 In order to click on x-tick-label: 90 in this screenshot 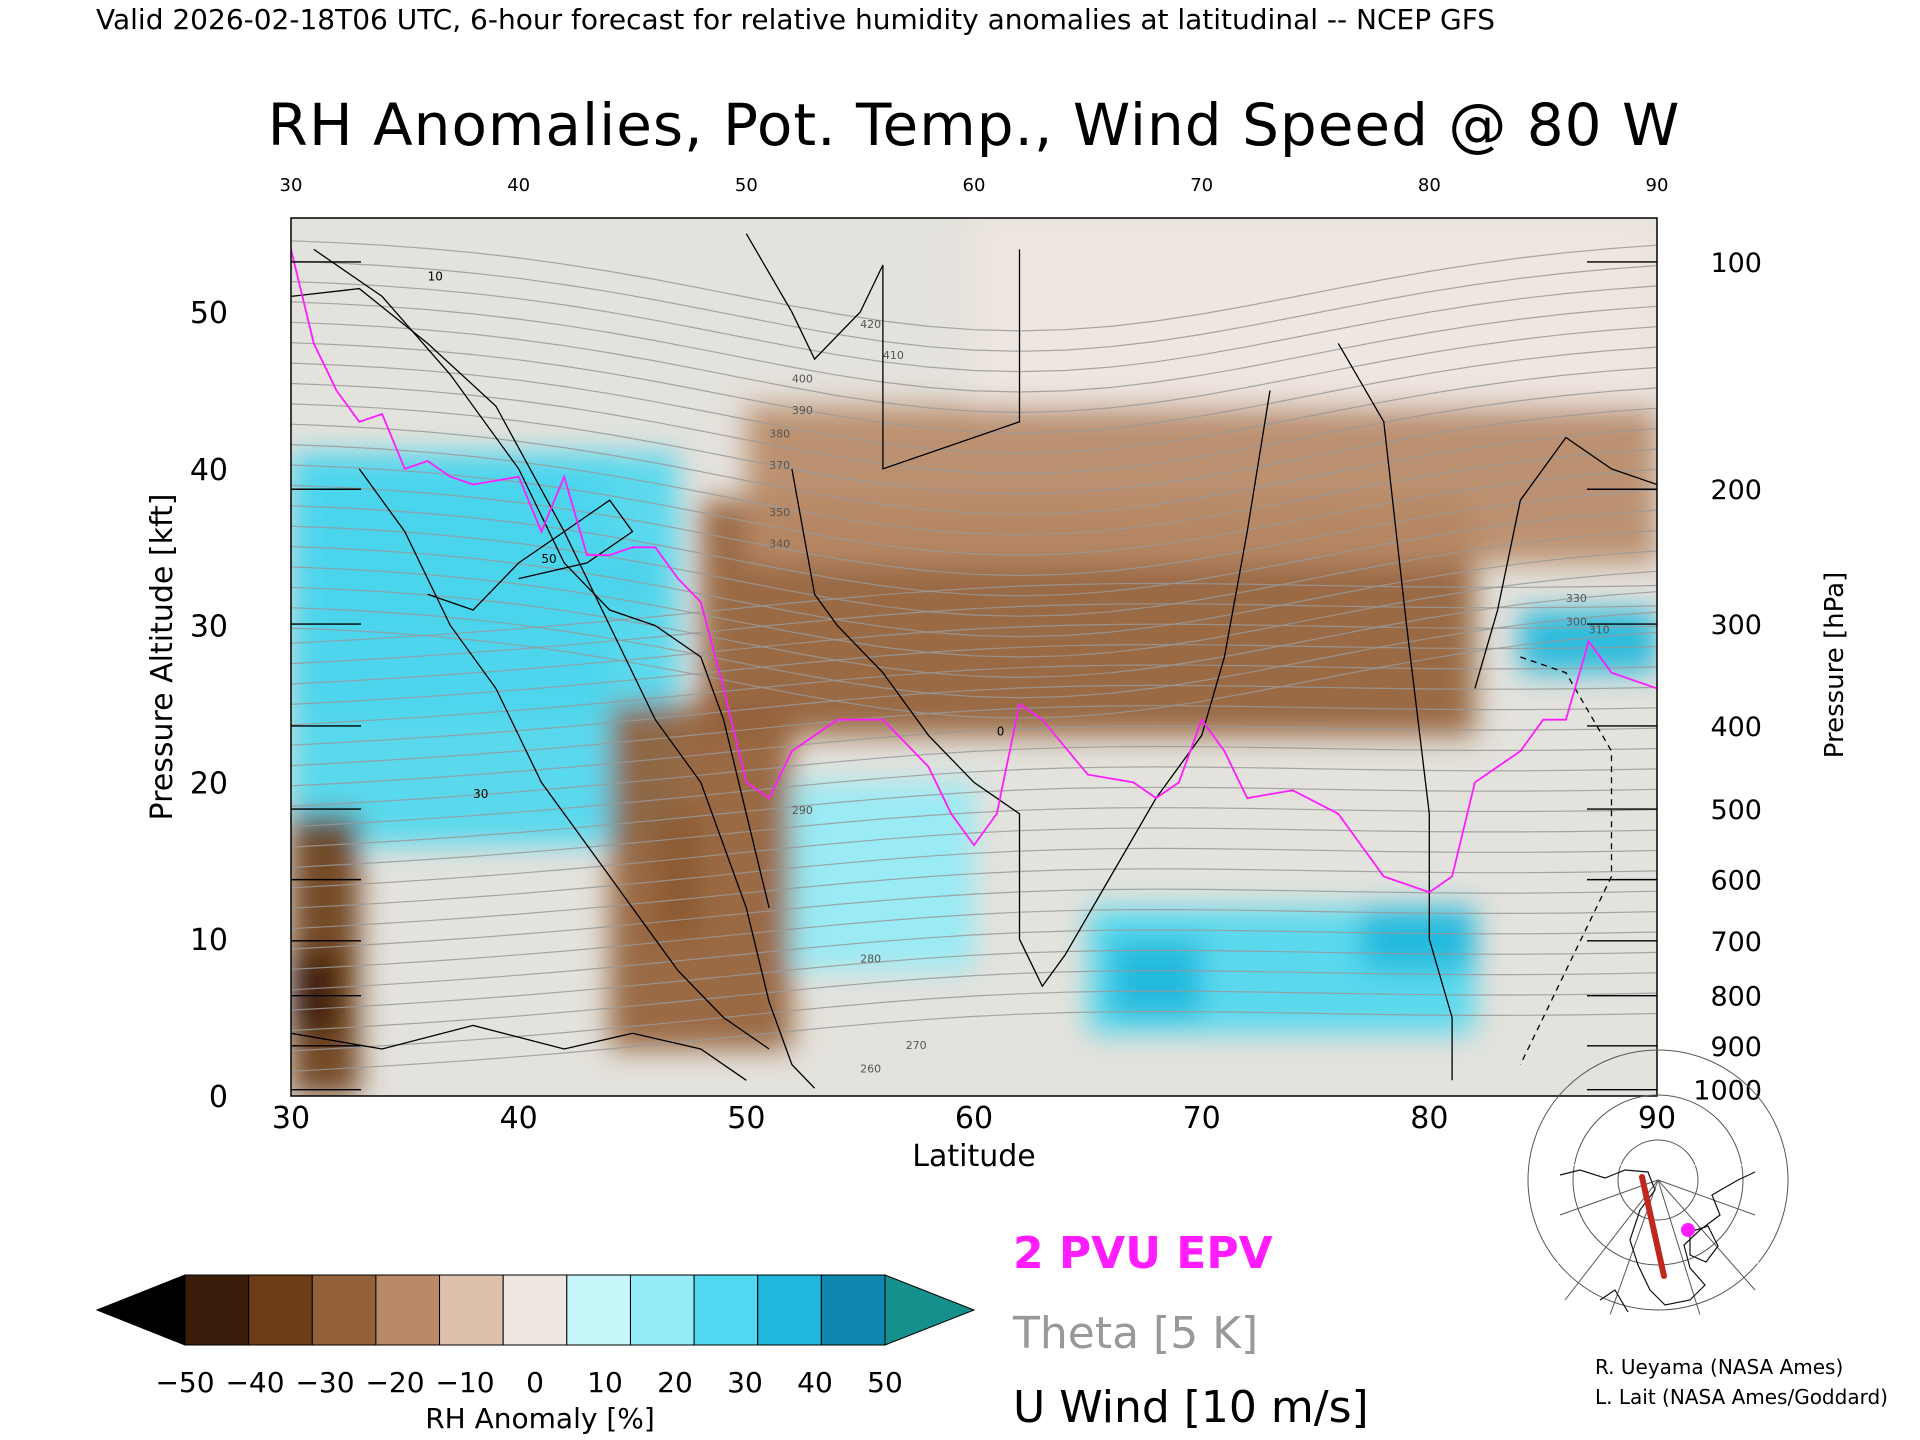, I will do `click(1657, 1118)`.